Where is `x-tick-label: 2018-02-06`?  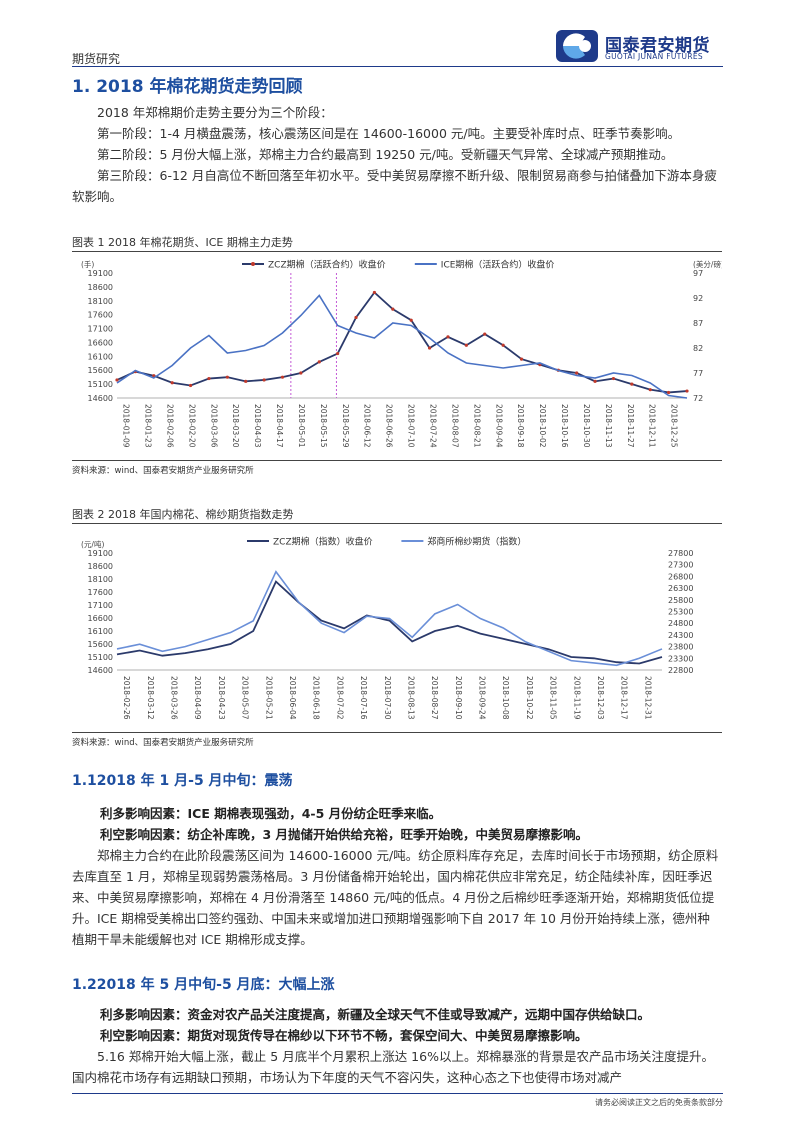
x-tick-label: 2018-02-06 is located at coordinates (169, 426).